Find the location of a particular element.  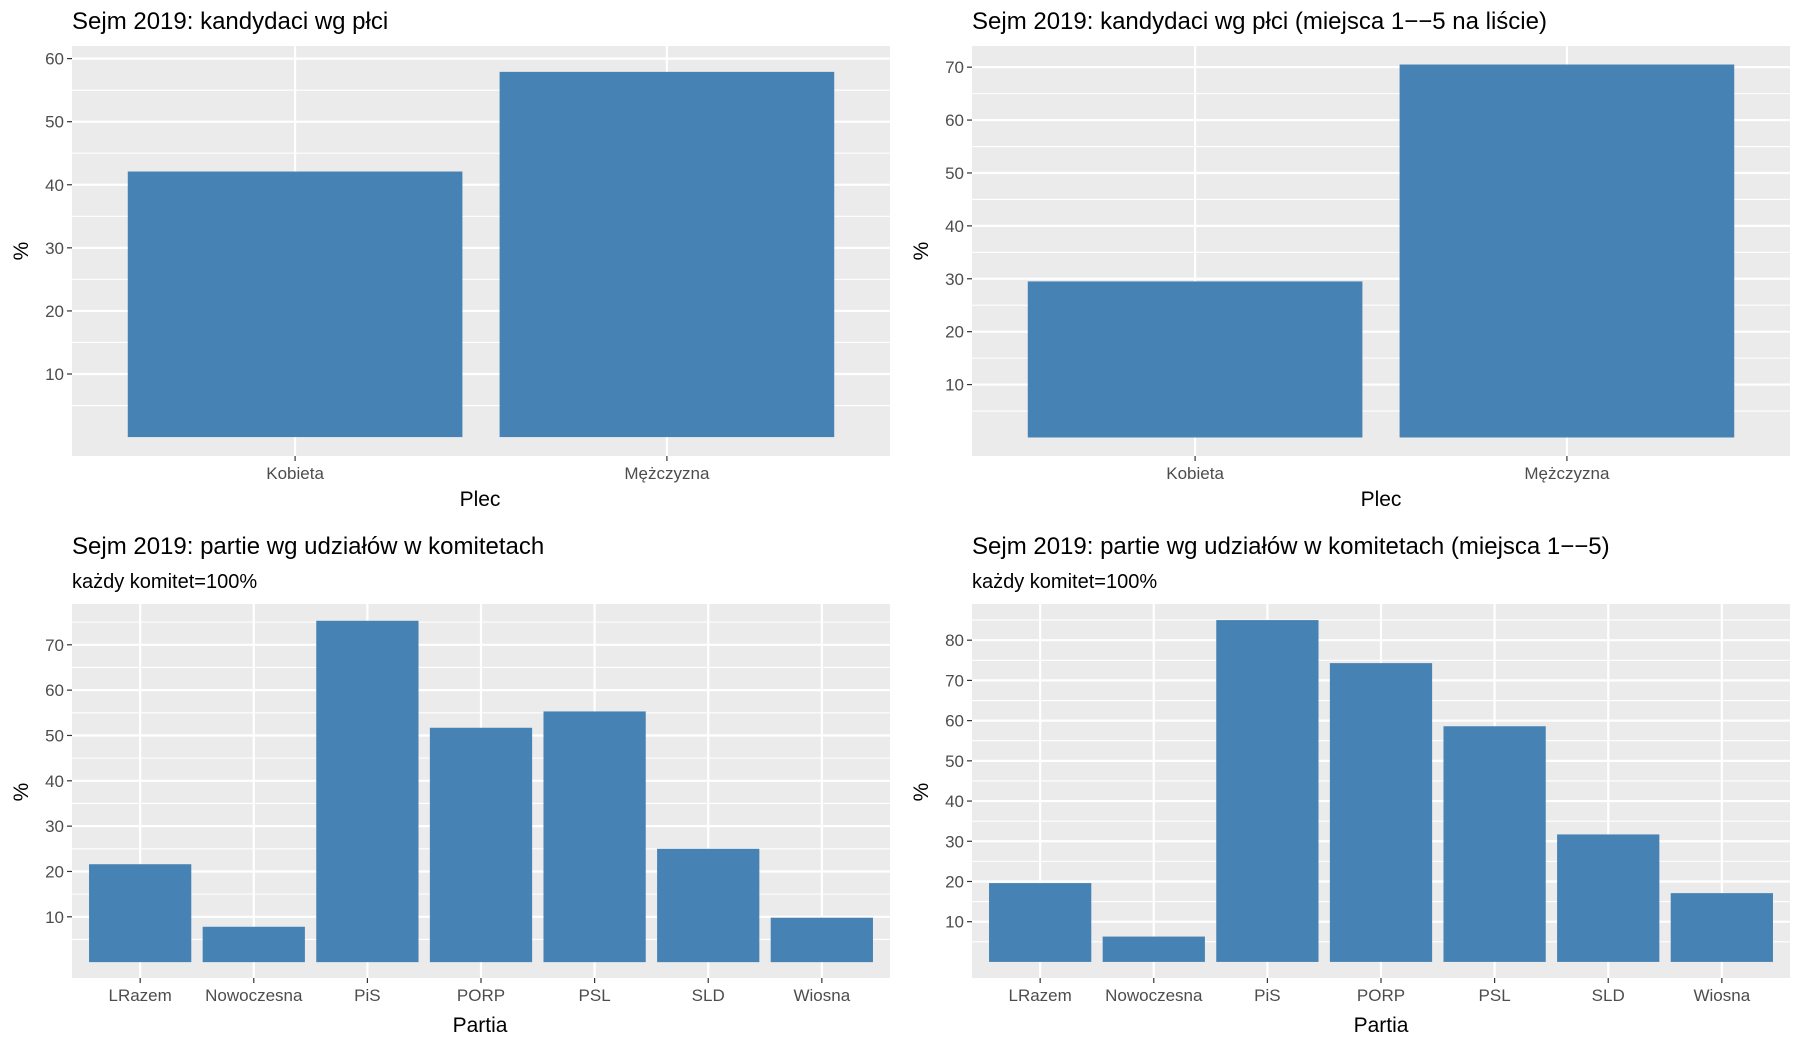

chart-title: Sejm 2019: kandydaci wg płci is located at coordinates (230, 21).